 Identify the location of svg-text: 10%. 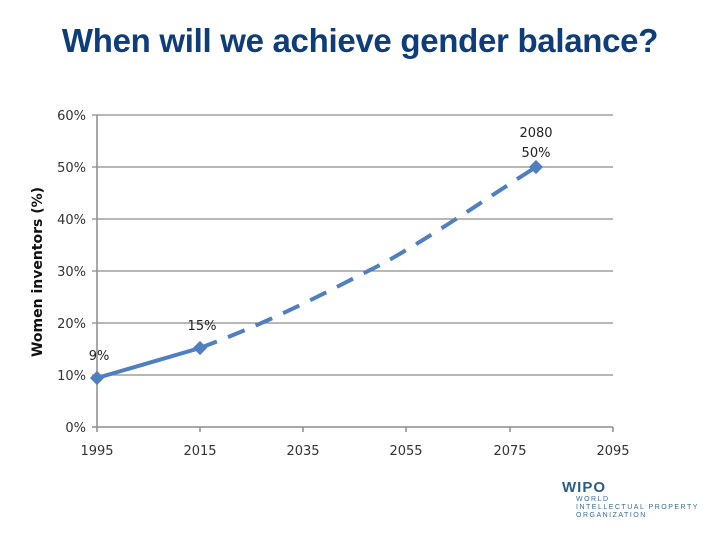
(71, 376).